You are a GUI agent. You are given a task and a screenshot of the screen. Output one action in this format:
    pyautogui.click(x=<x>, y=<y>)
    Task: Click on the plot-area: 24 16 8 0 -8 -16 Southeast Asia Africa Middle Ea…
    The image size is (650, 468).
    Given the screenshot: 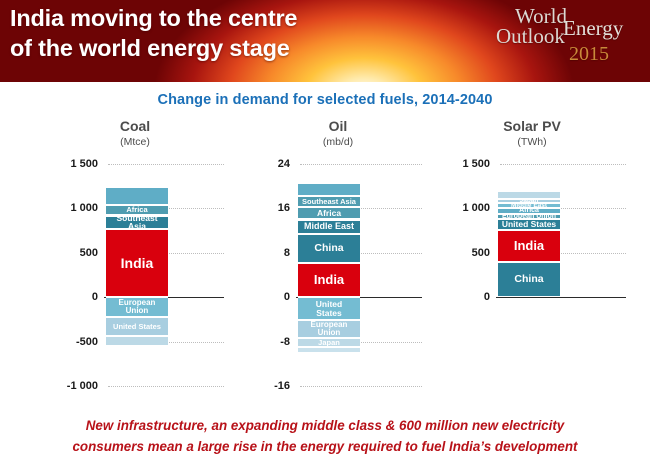 What is the action you would take?
    pyautogui.click(x=338, y=275)
    